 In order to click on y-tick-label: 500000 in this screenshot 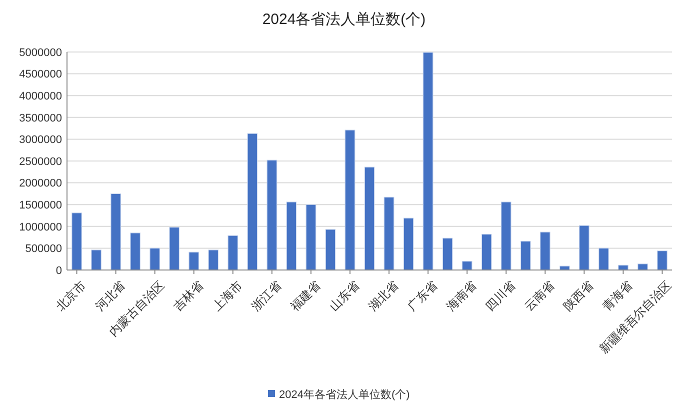, I will do `click(43, 249)`.